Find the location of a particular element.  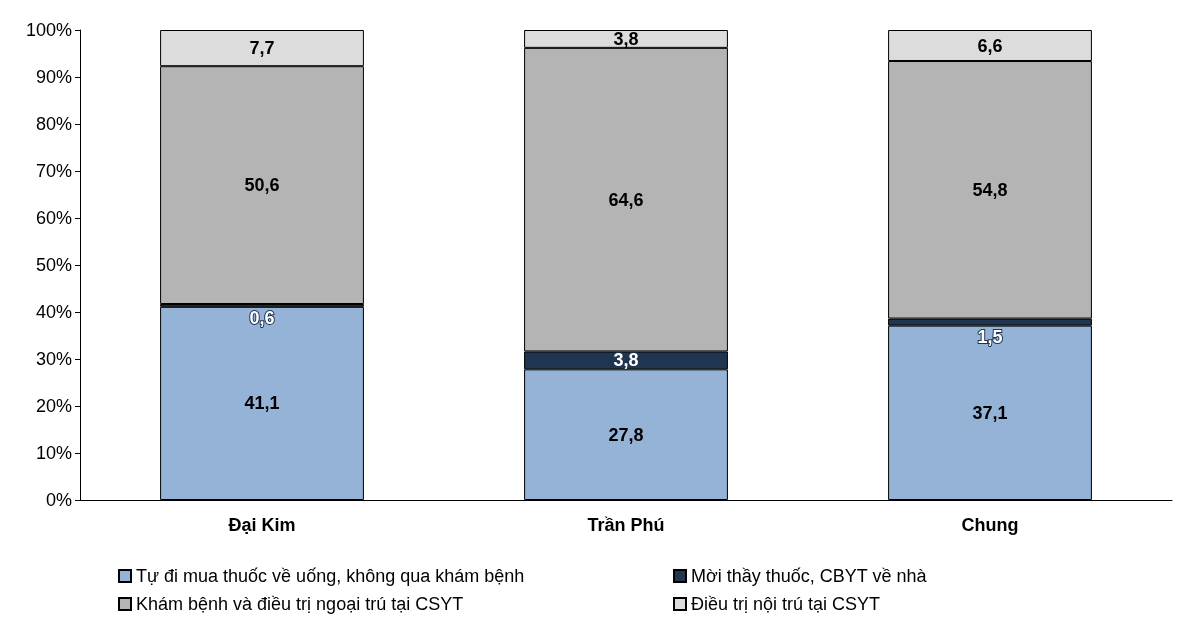

x-tick-label: Chung is located at coordinates (990, 525).